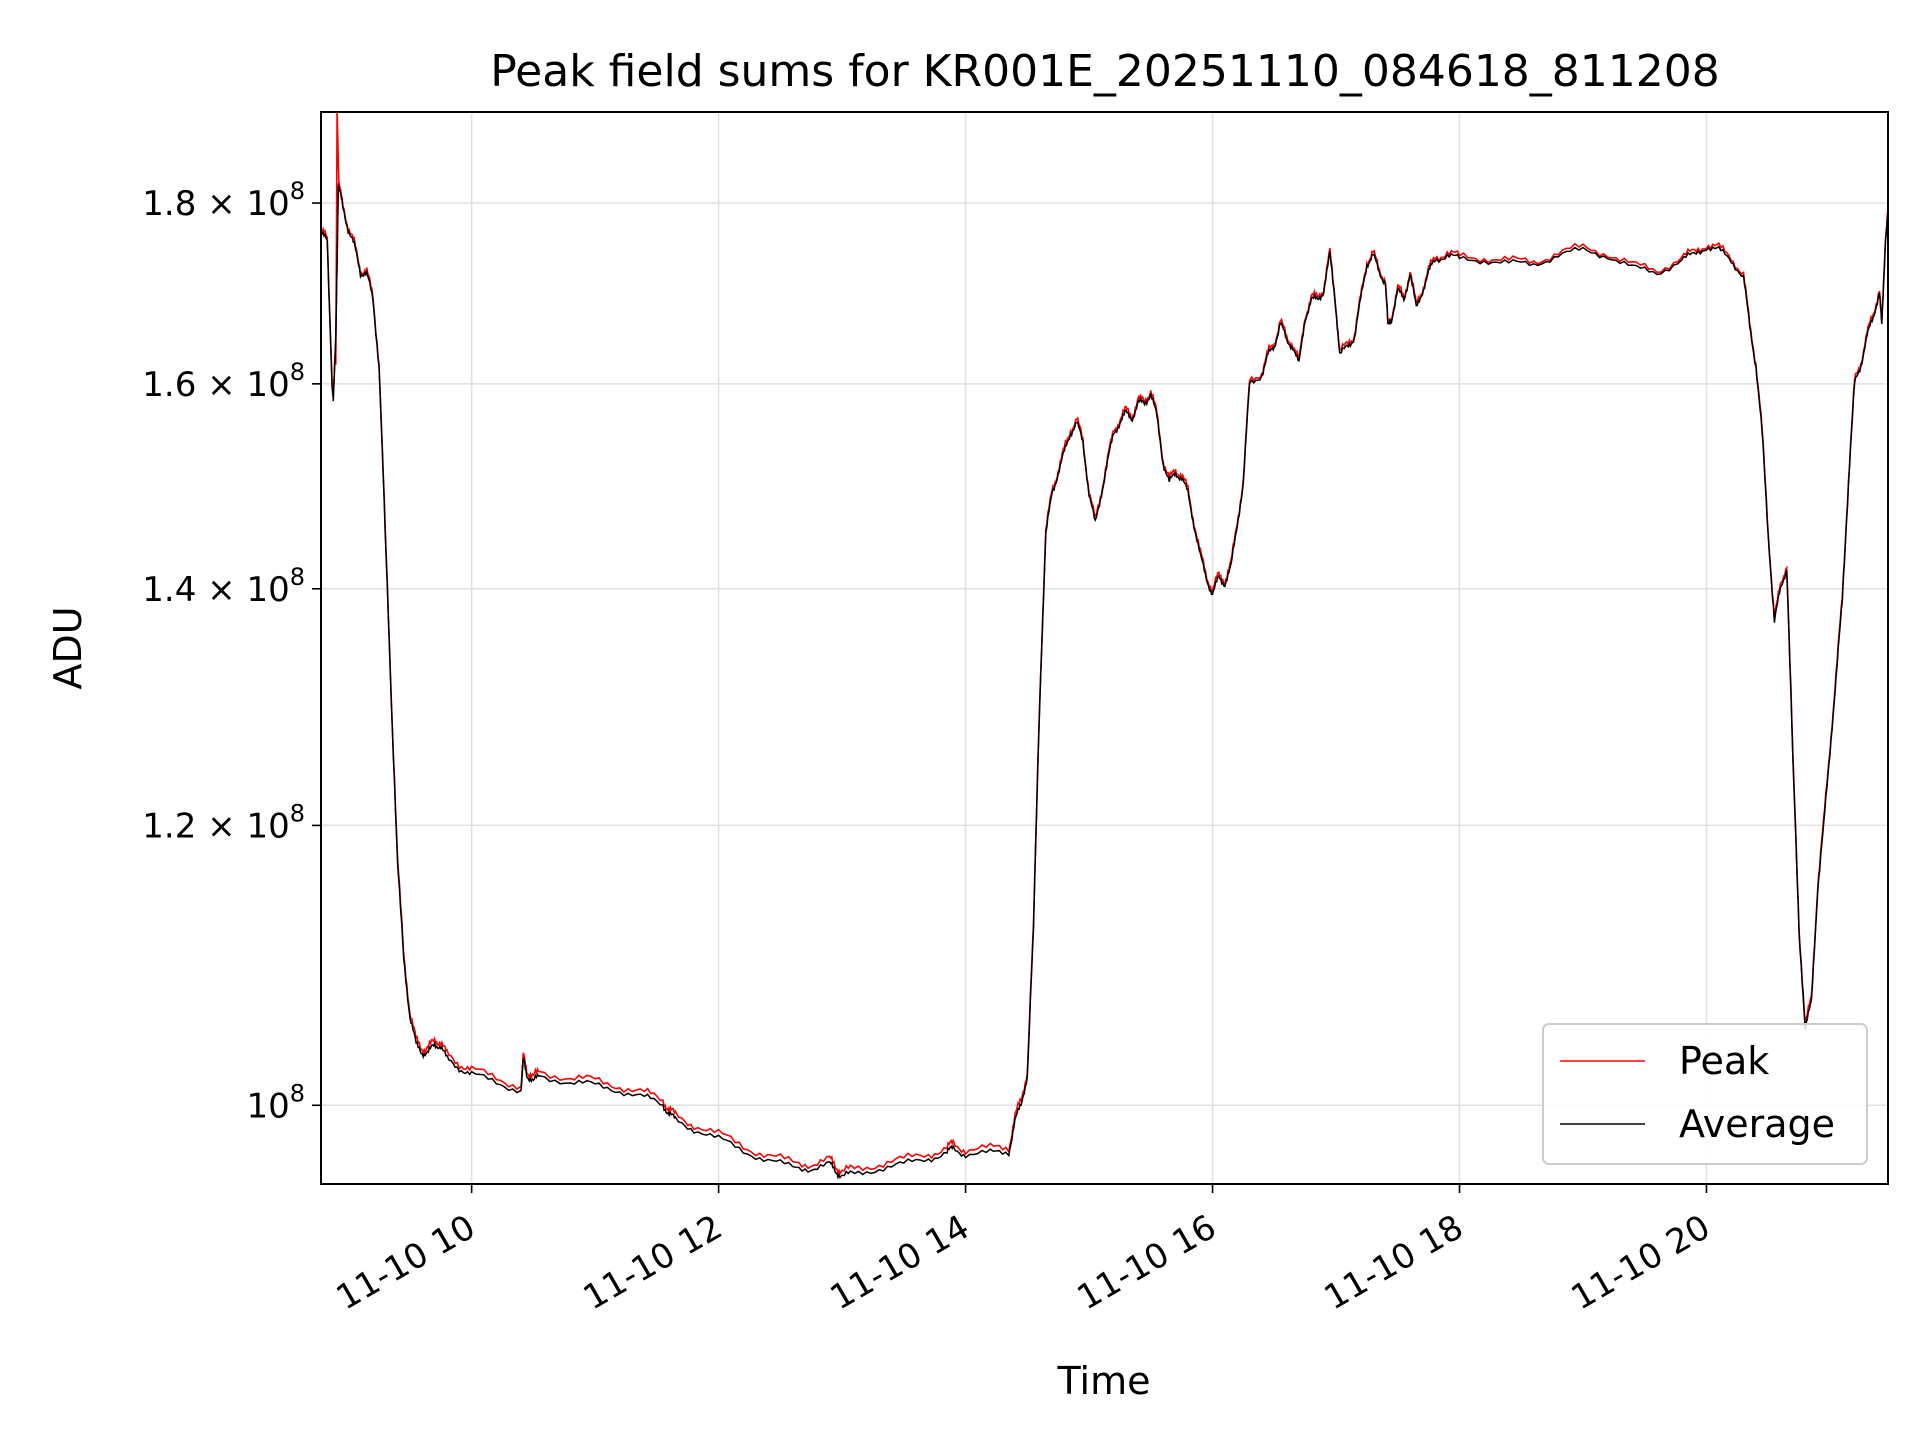 Image resolution: width=1920 pixels, height=1440 pixels. I want to click on legend-box, so click(1705, 1094).